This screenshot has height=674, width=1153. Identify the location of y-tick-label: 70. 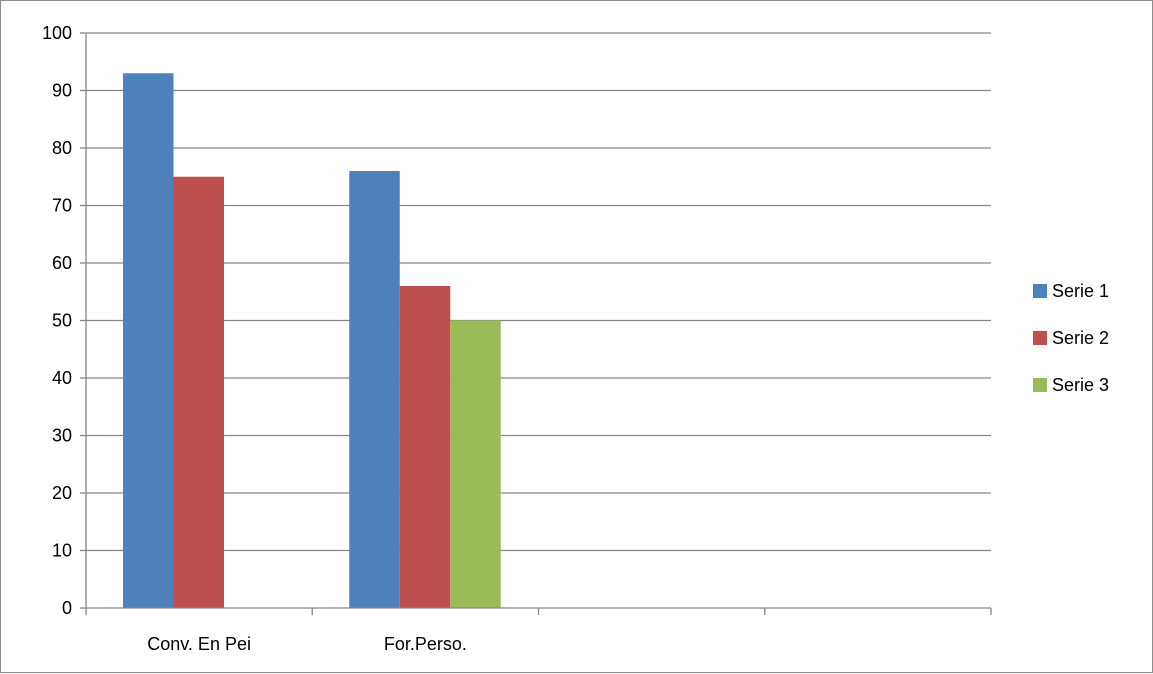
(62, 206).